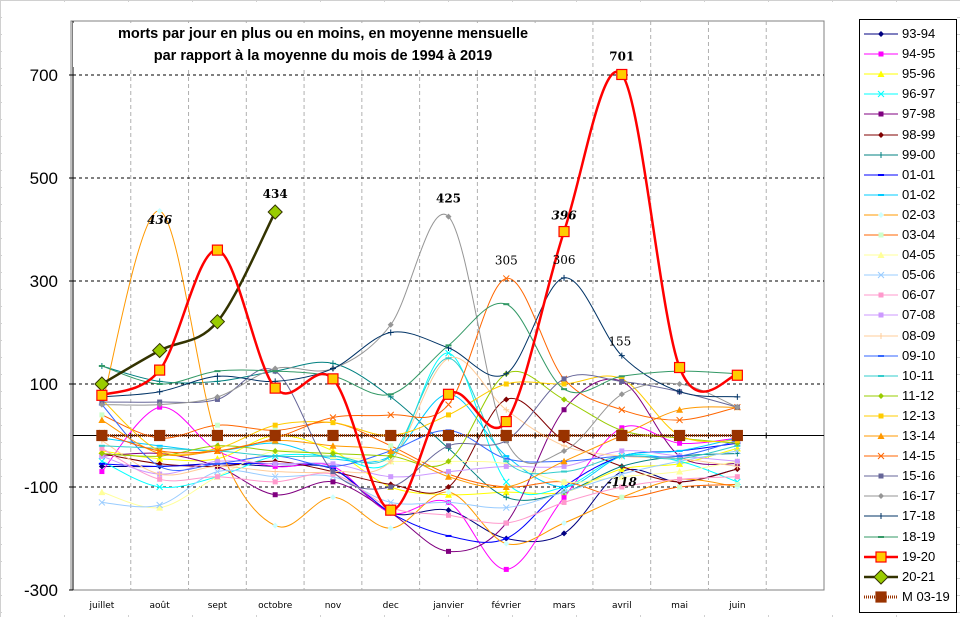 The image size is (960, 617). What do you see at coordinates (41, 487) in the screenshot?
I see `y-tick-label: -100` at bounding box center [41, 487].